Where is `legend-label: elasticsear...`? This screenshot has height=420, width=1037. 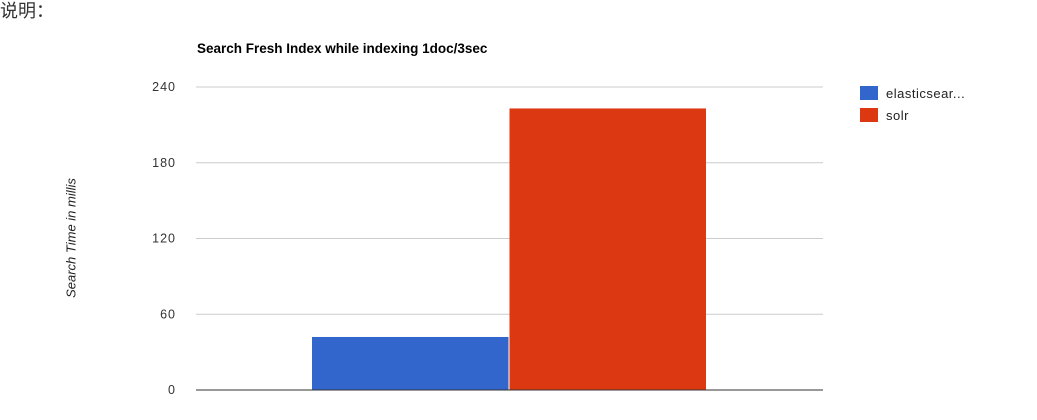
legend-label: elasticsear... is located at coordinates (925, 93).